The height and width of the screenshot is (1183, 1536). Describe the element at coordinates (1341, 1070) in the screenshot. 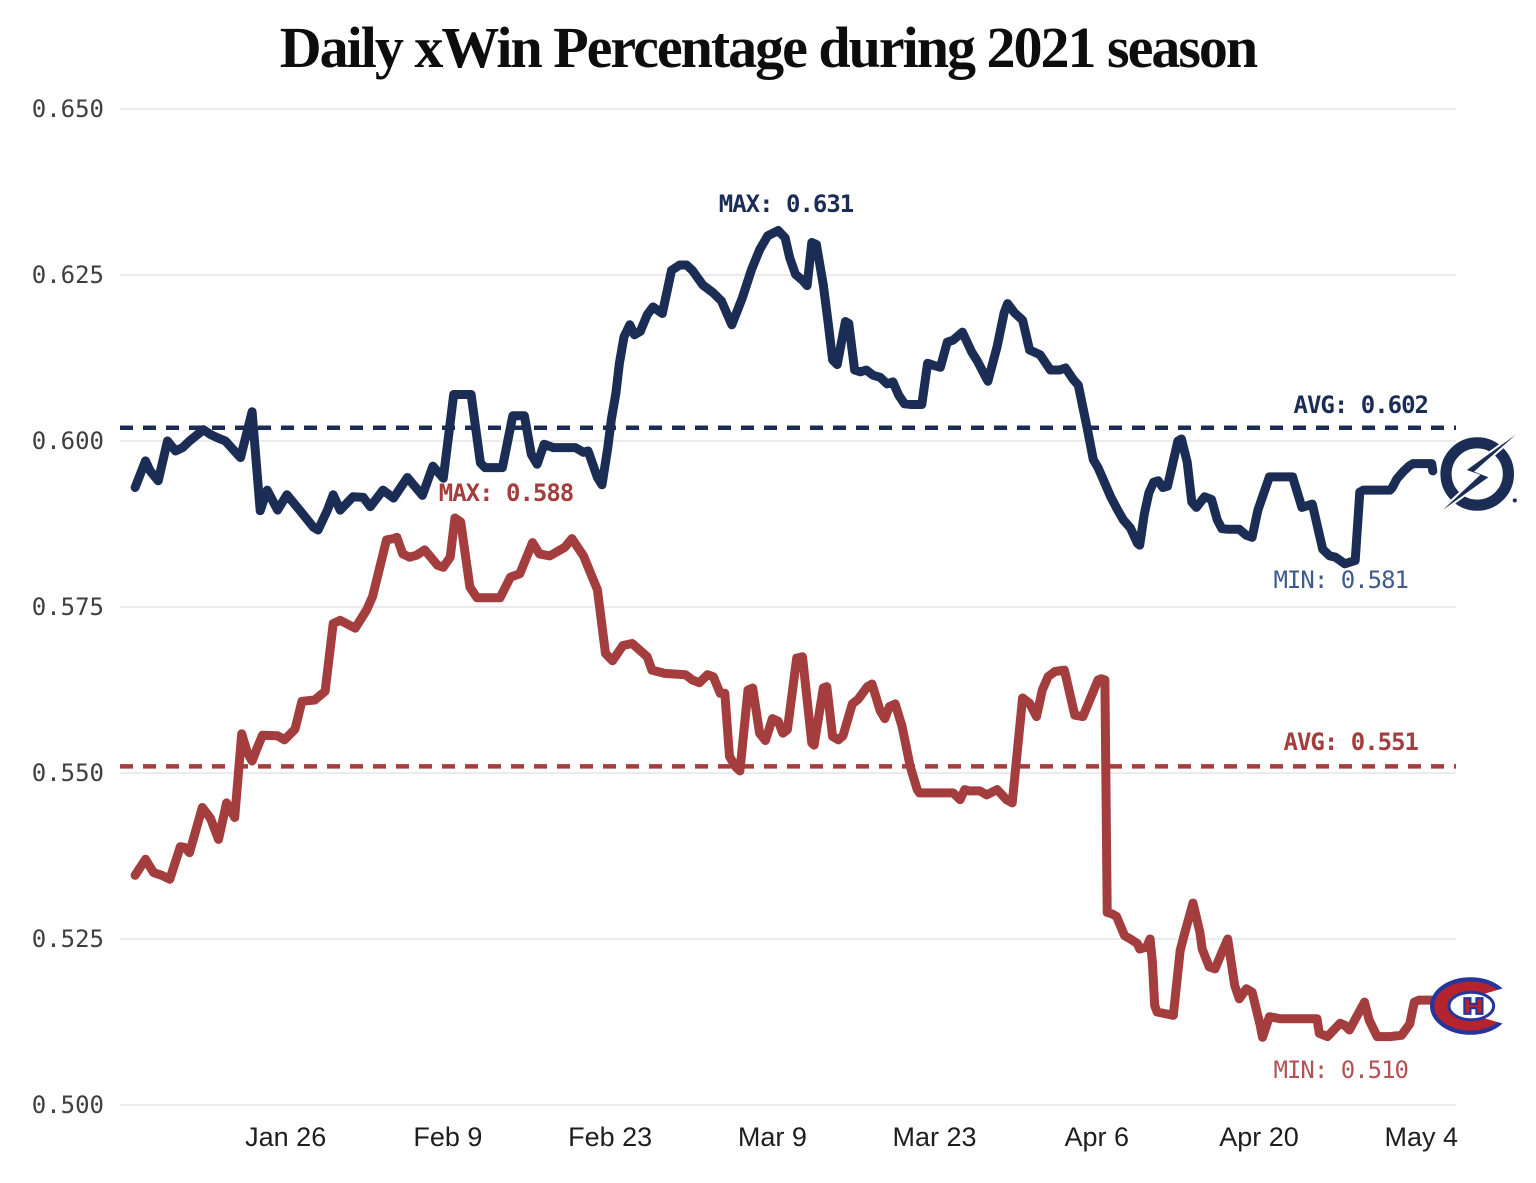

I see `red-min-annotation: MIN: 0.510` at that location.